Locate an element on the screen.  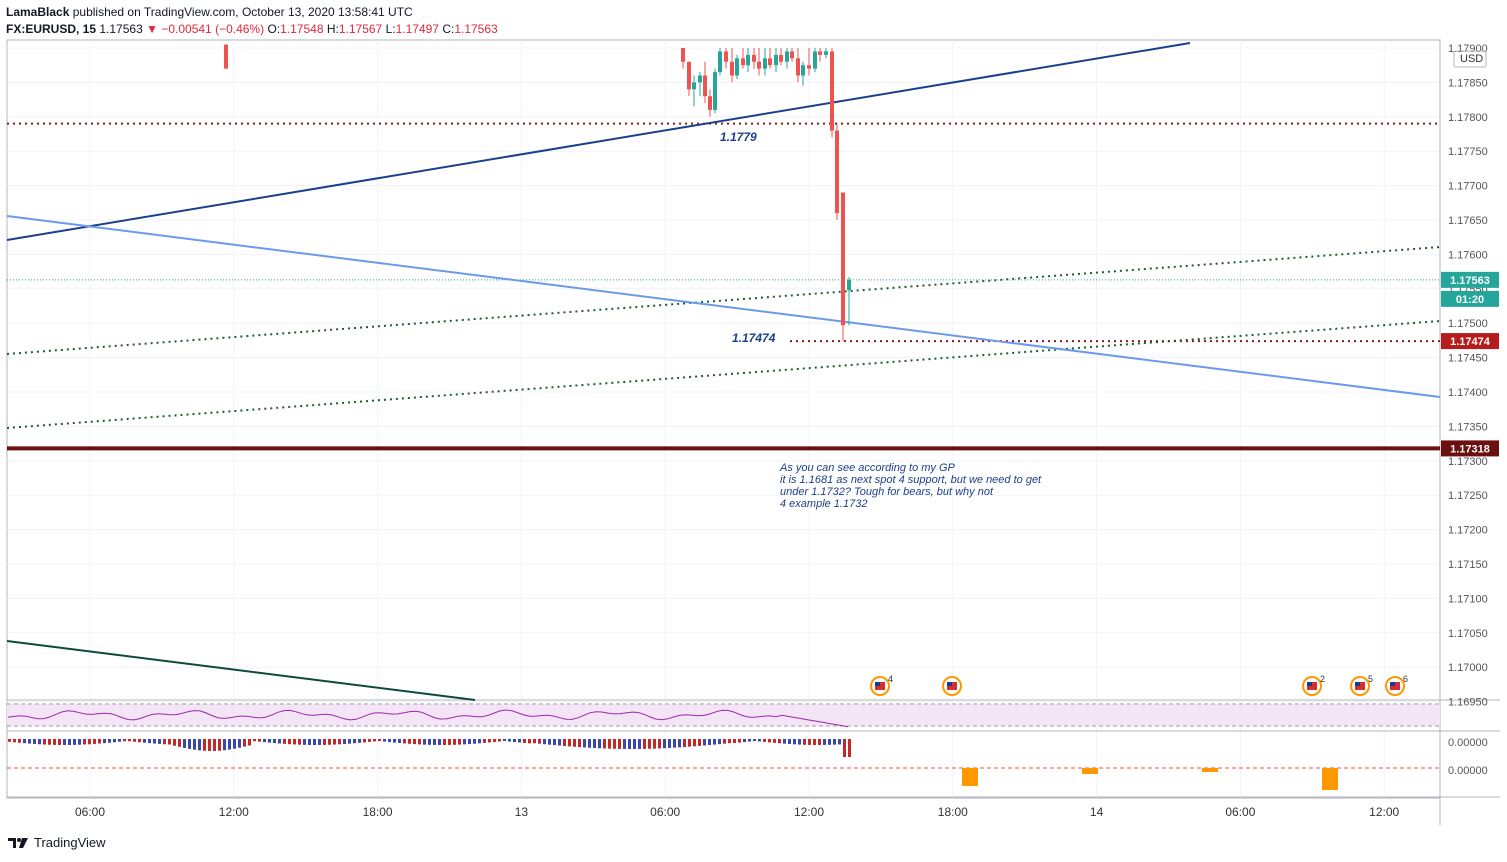
y-tick-label: 1.17100 is located at coordinates (1468, 599).